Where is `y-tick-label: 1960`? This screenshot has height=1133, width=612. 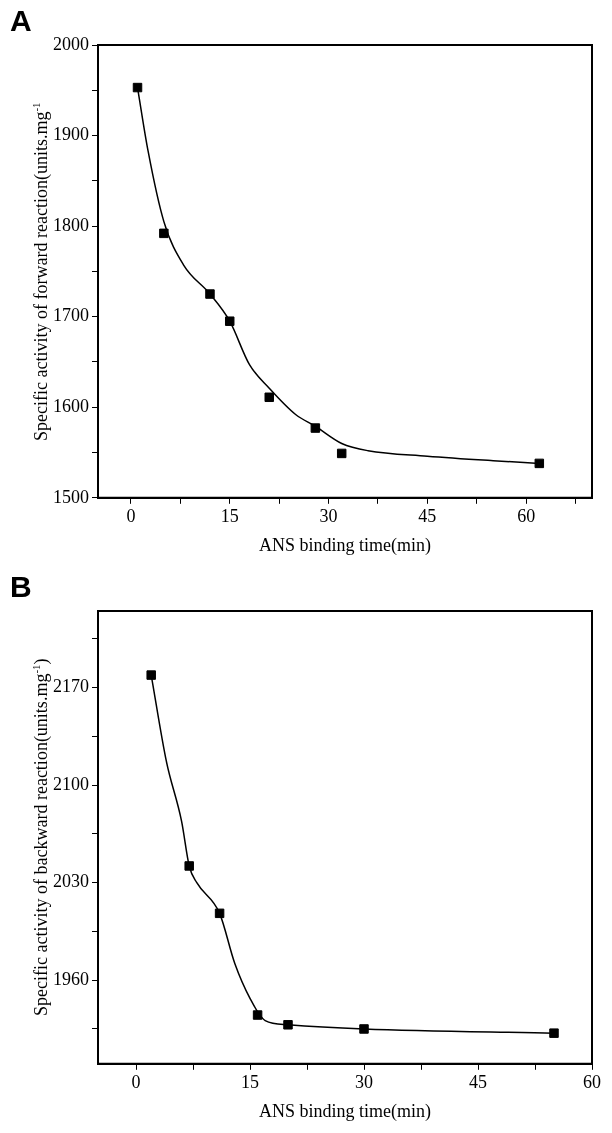 y-tick-label: 1960 is located at coordinates (71, 978).